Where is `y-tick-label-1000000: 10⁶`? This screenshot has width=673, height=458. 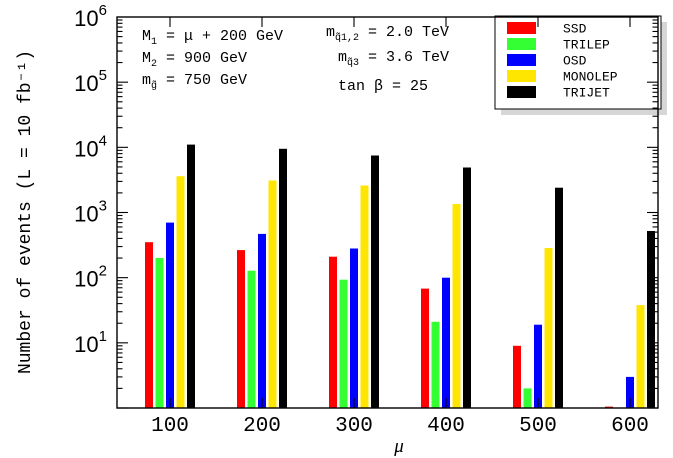 y-tick-label-1000000: 10⁶ is located at coordinates (90, 16).